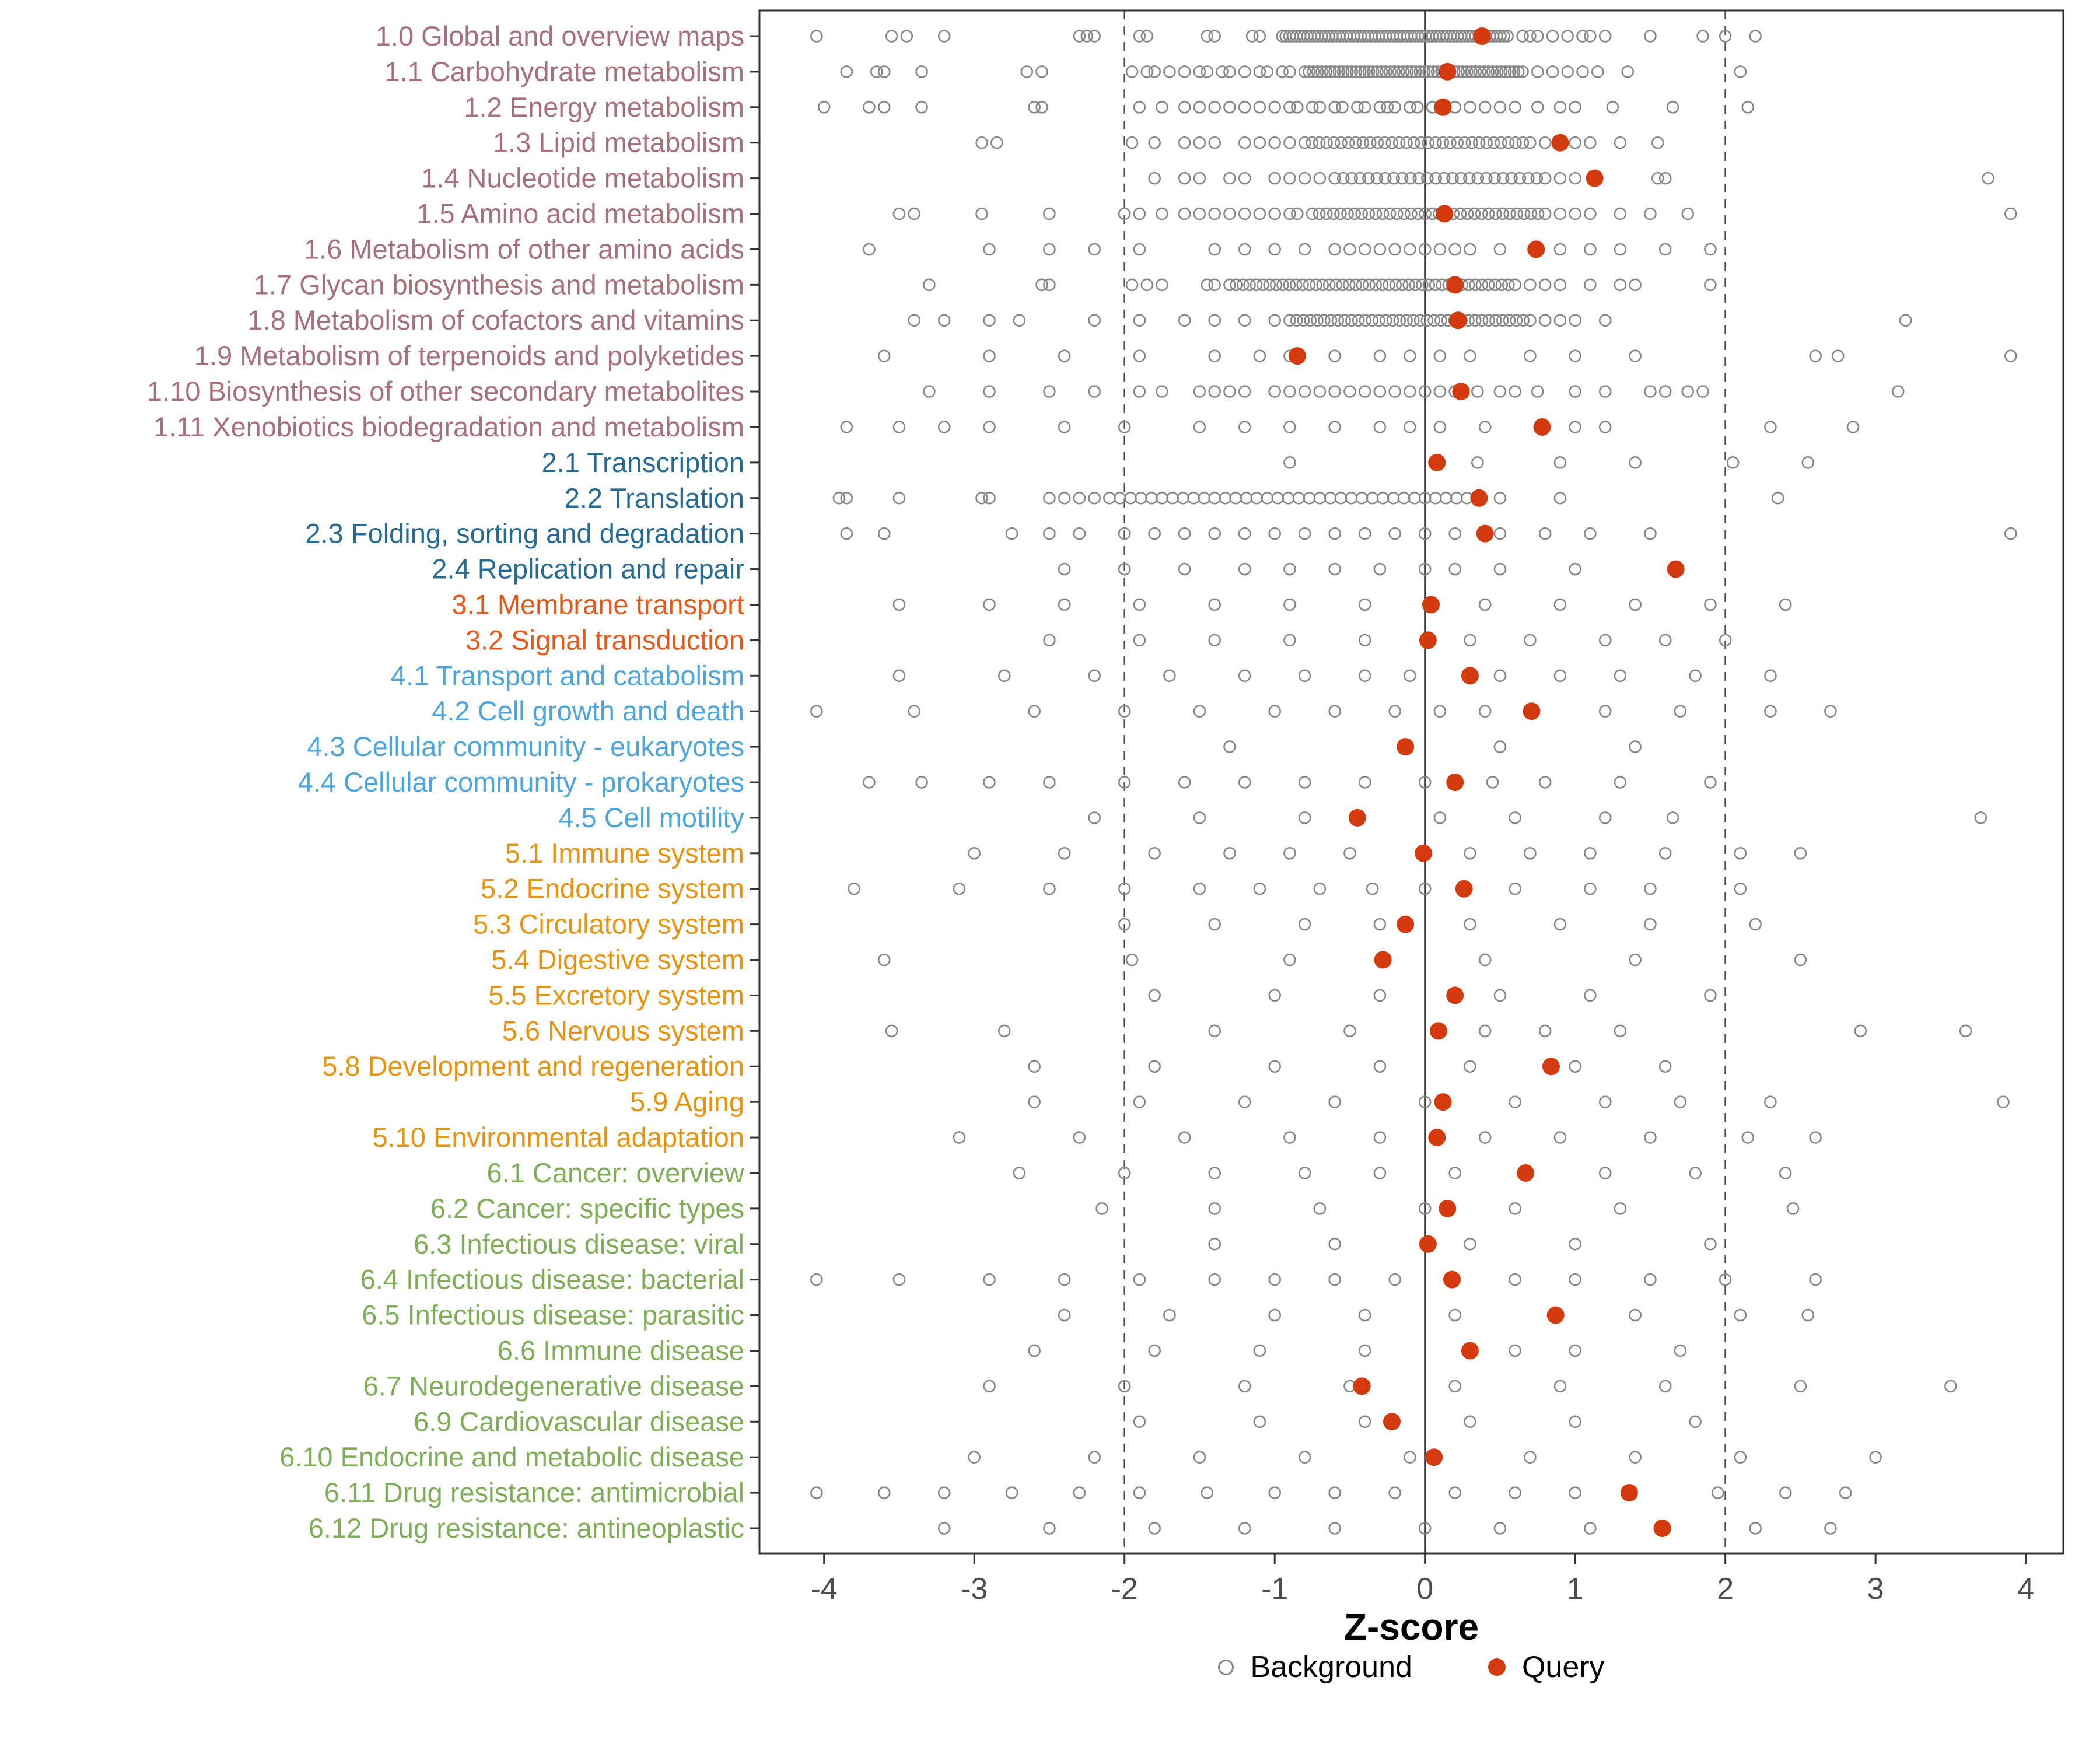 The height and width of the screenshot is (1750, 2100). What do you see at coordinates (1084, 675) in the screenshot?
I see `row: 4.1 Transport and catabolism` at bounding box center [1084, 675].